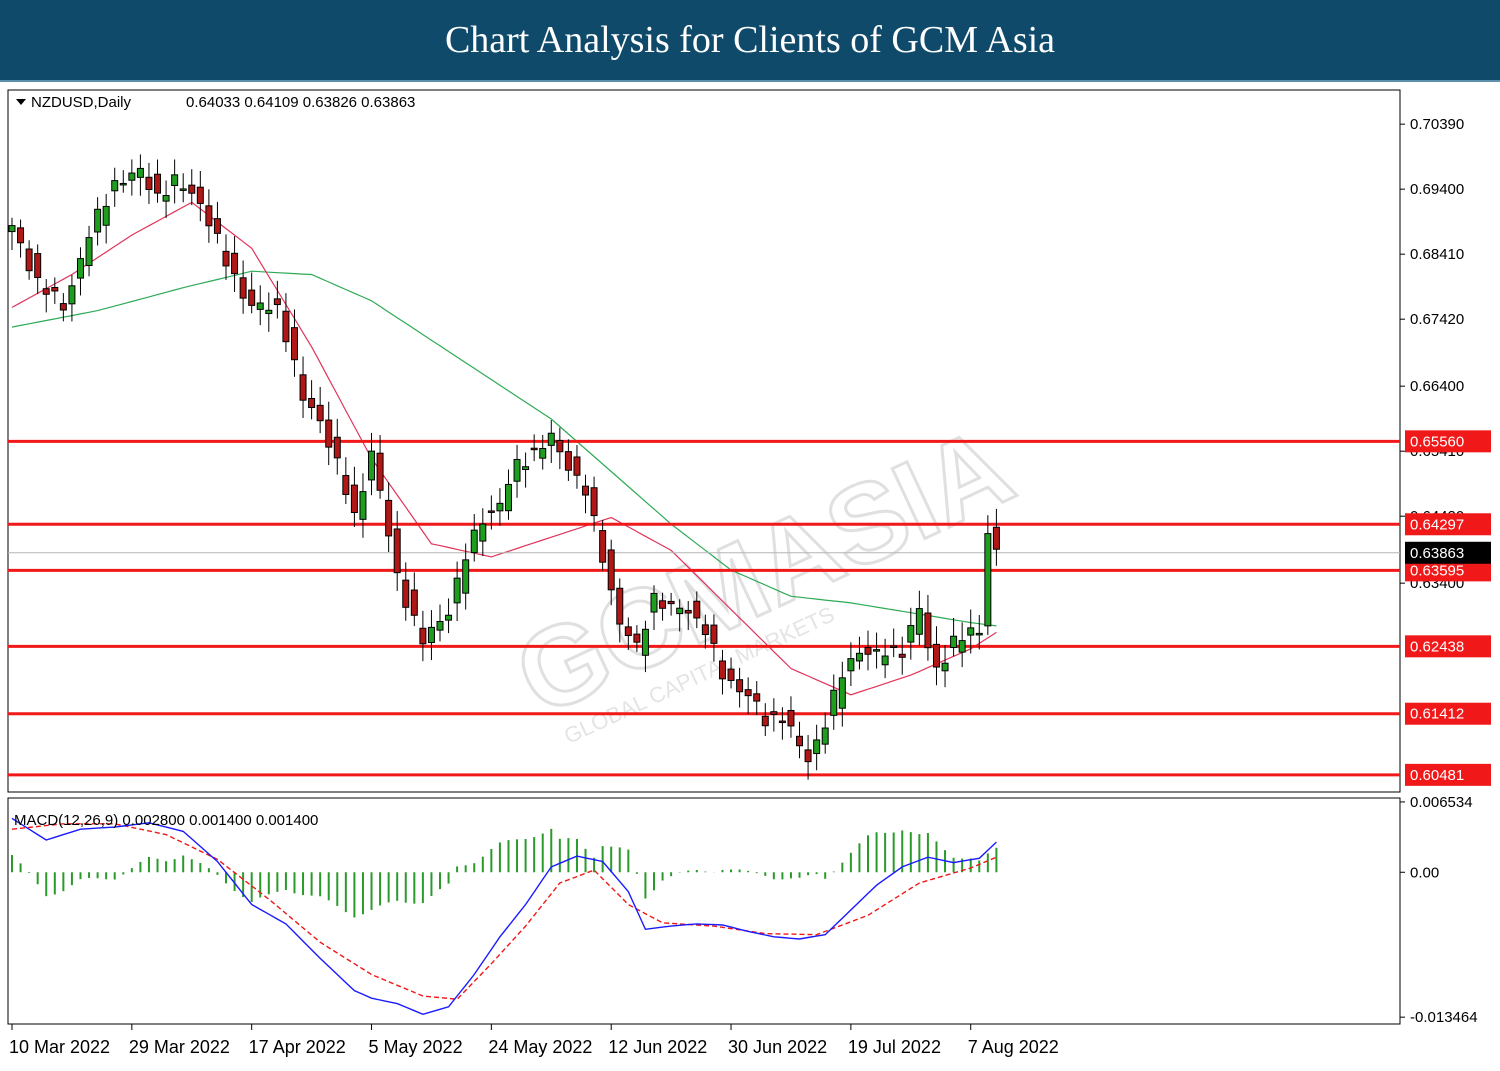 This screenshot has height=1071, width=1500. Describe the element at coordinates (1437, 714) in the screenshot. I see `sr-label-4: 0.61412` at that location.